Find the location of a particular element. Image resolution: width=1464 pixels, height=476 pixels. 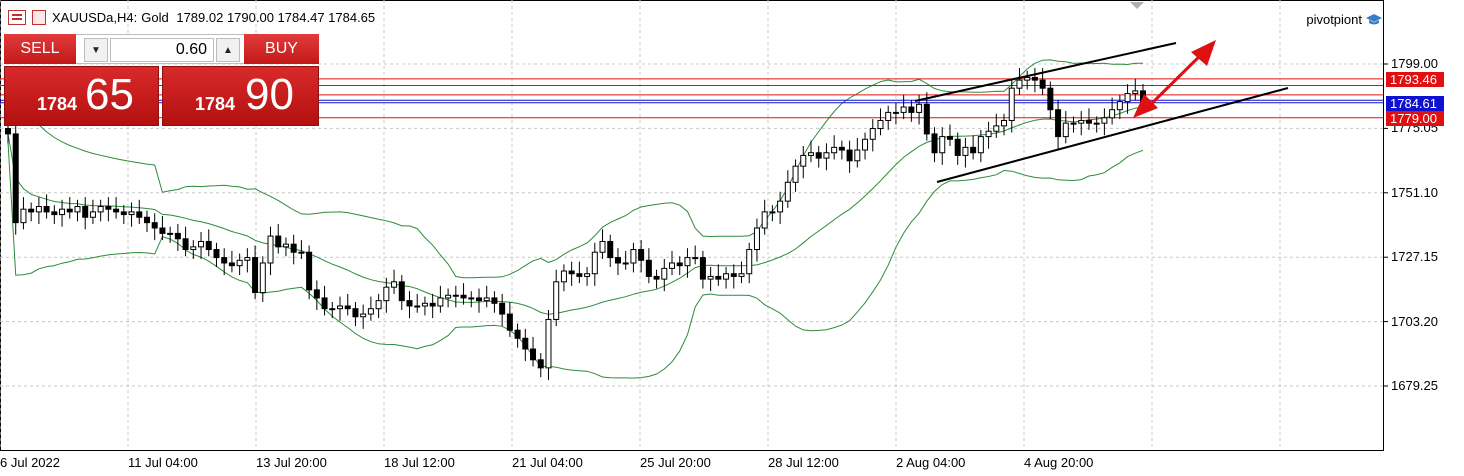

symbol-label: XAUUSDa,H4: is located at coordinates (95, 17).